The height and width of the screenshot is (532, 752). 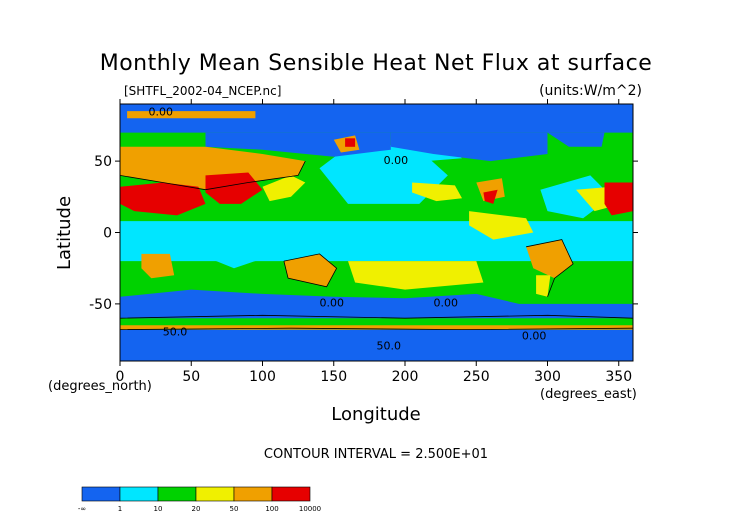 I want to click on field-region-eurasia-orange, so click(x=213, y=168).